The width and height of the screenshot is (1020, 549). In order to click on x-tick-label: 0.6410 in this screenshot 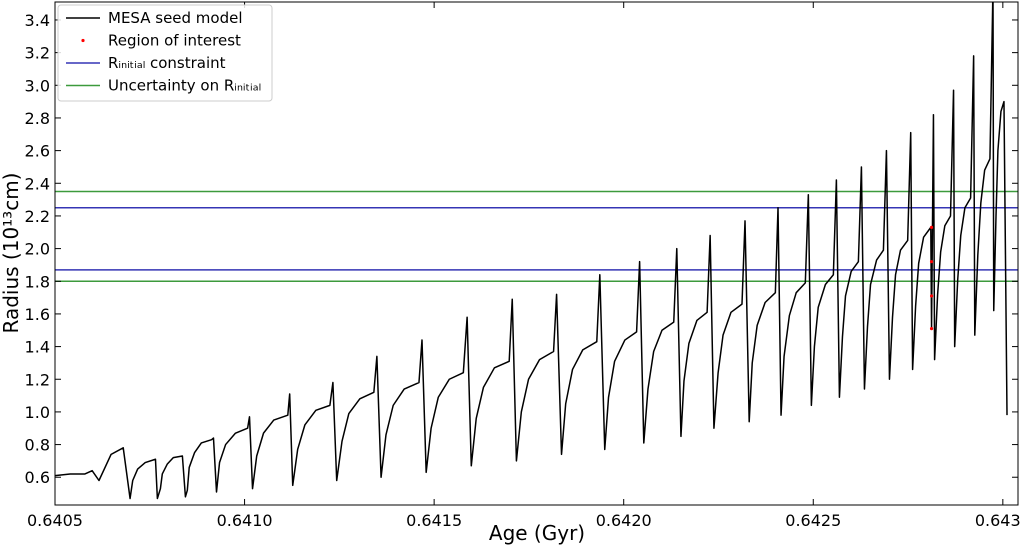, I will do `click(245, 520)`.